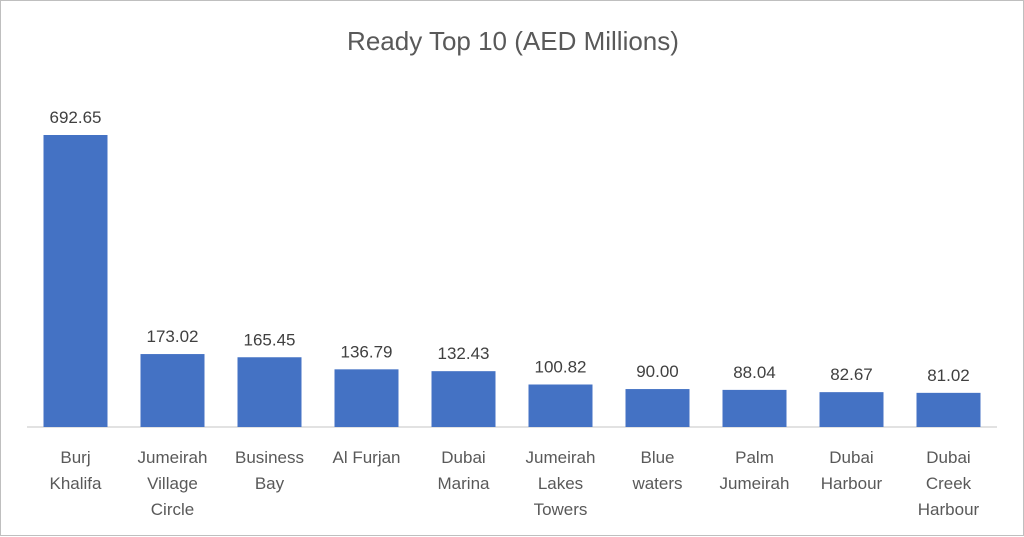 The image size is (1024, 537). What do you see at coordinates (657, 371) in the screenshot?
I see `data-label: 90.00` at bounding box center [657, 371].